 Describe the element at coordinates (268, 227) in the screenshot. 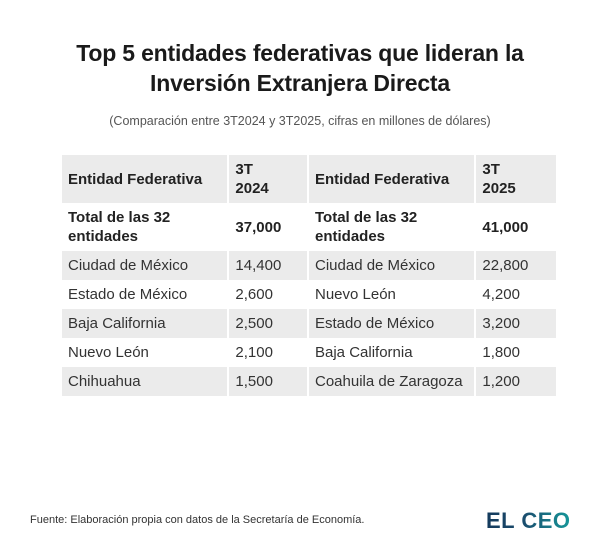

I see `total-value-2024: 37,000` at that location.